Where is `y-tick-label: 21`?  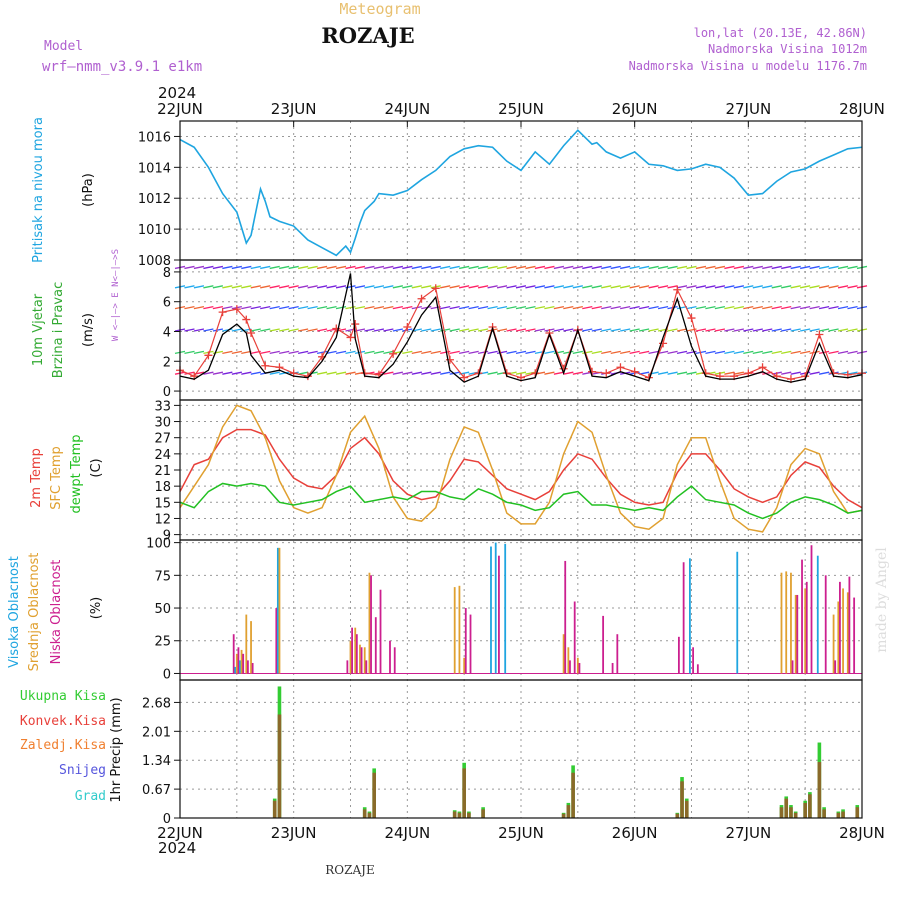
y-tick-label: 21 is located at coordinates (162, 471).